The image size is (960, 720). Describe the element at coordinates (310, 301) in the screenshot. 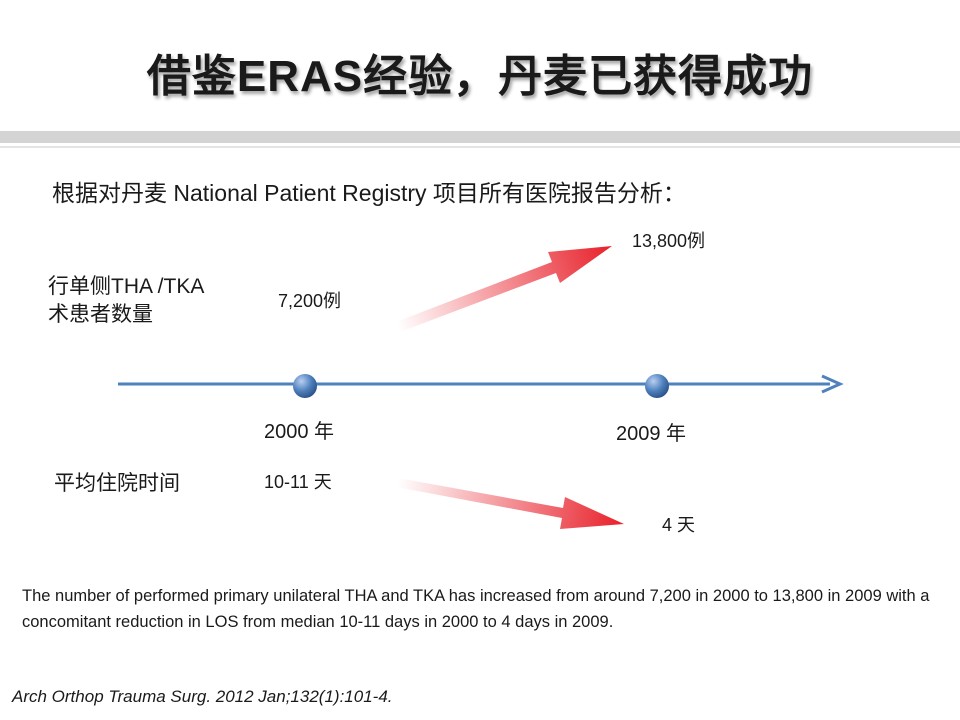

I see `patients-2000-value: 7,200例` at that location.